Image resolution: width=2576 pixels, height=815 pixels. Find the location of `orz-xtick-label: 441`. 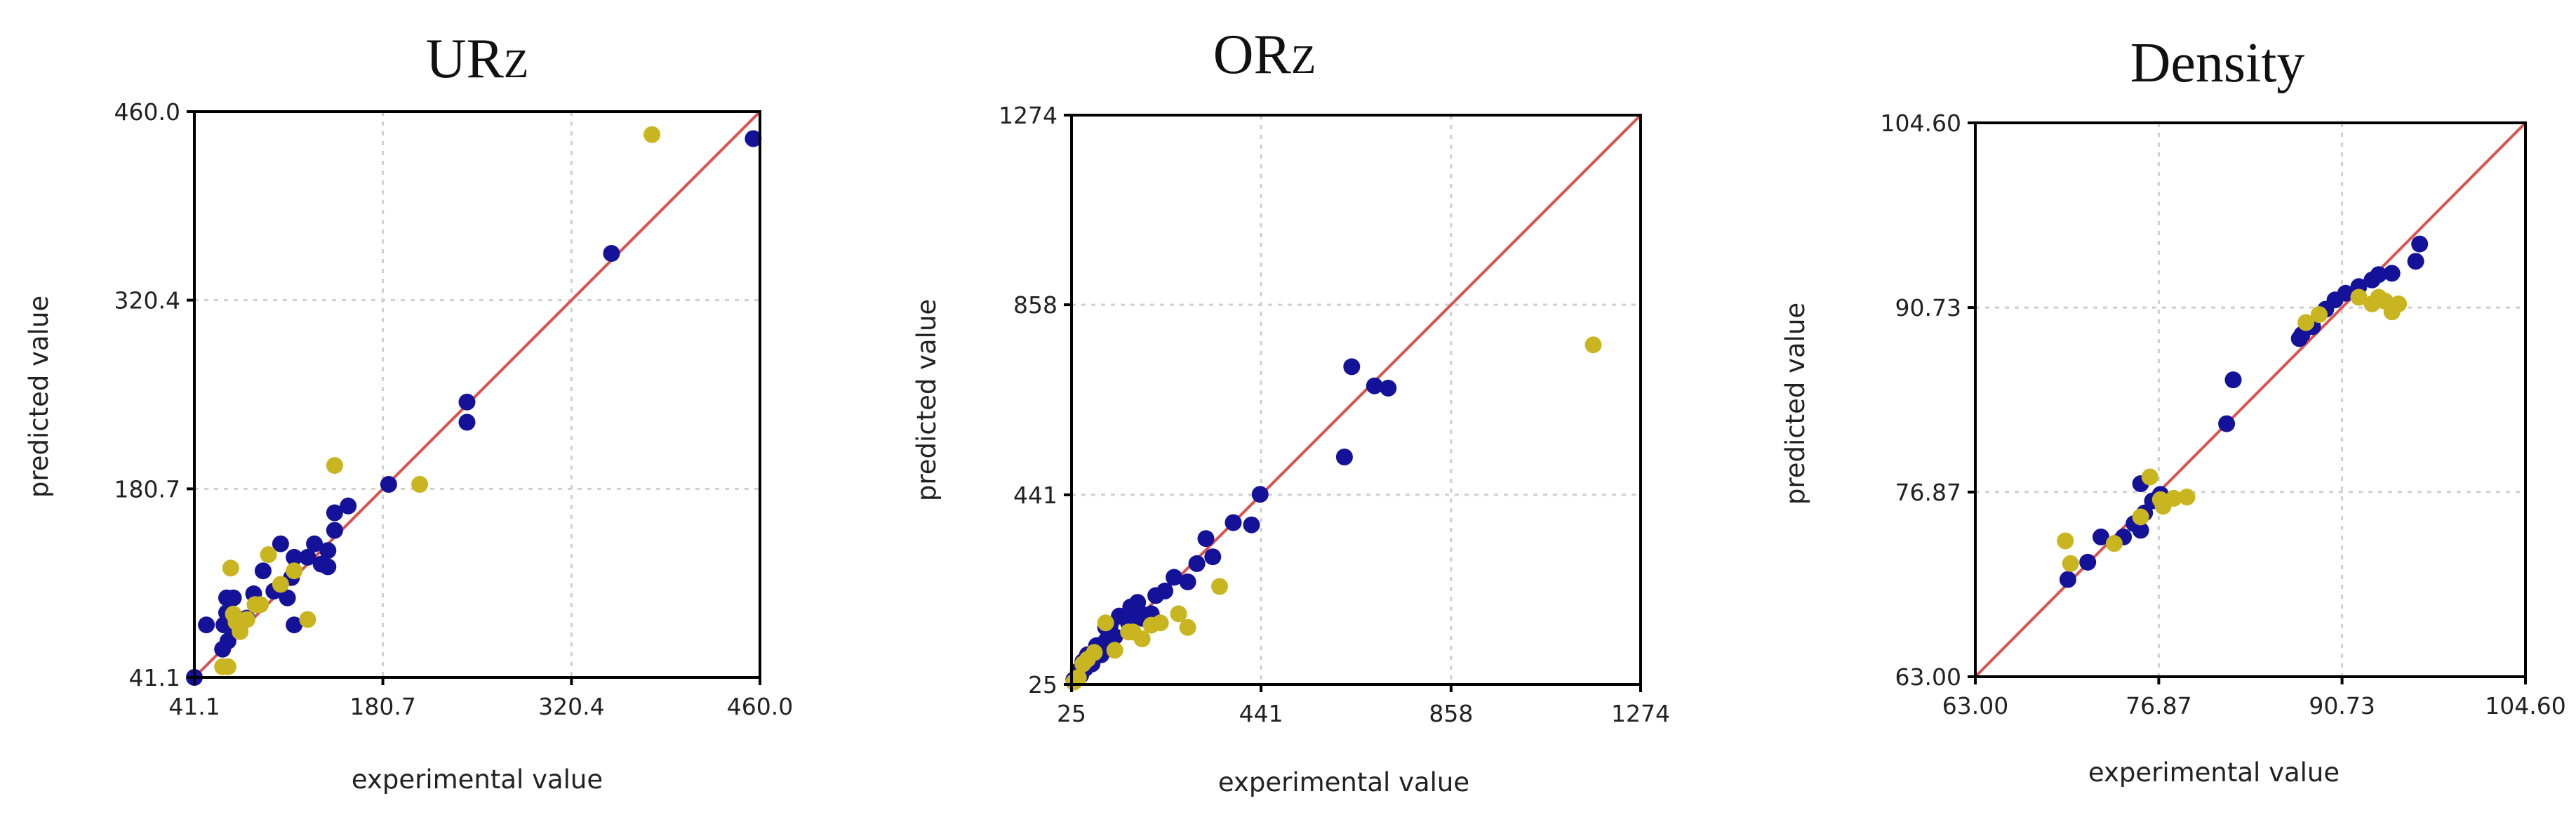

orz-xtick-label: 441 is located at coordinates (1261, 713).